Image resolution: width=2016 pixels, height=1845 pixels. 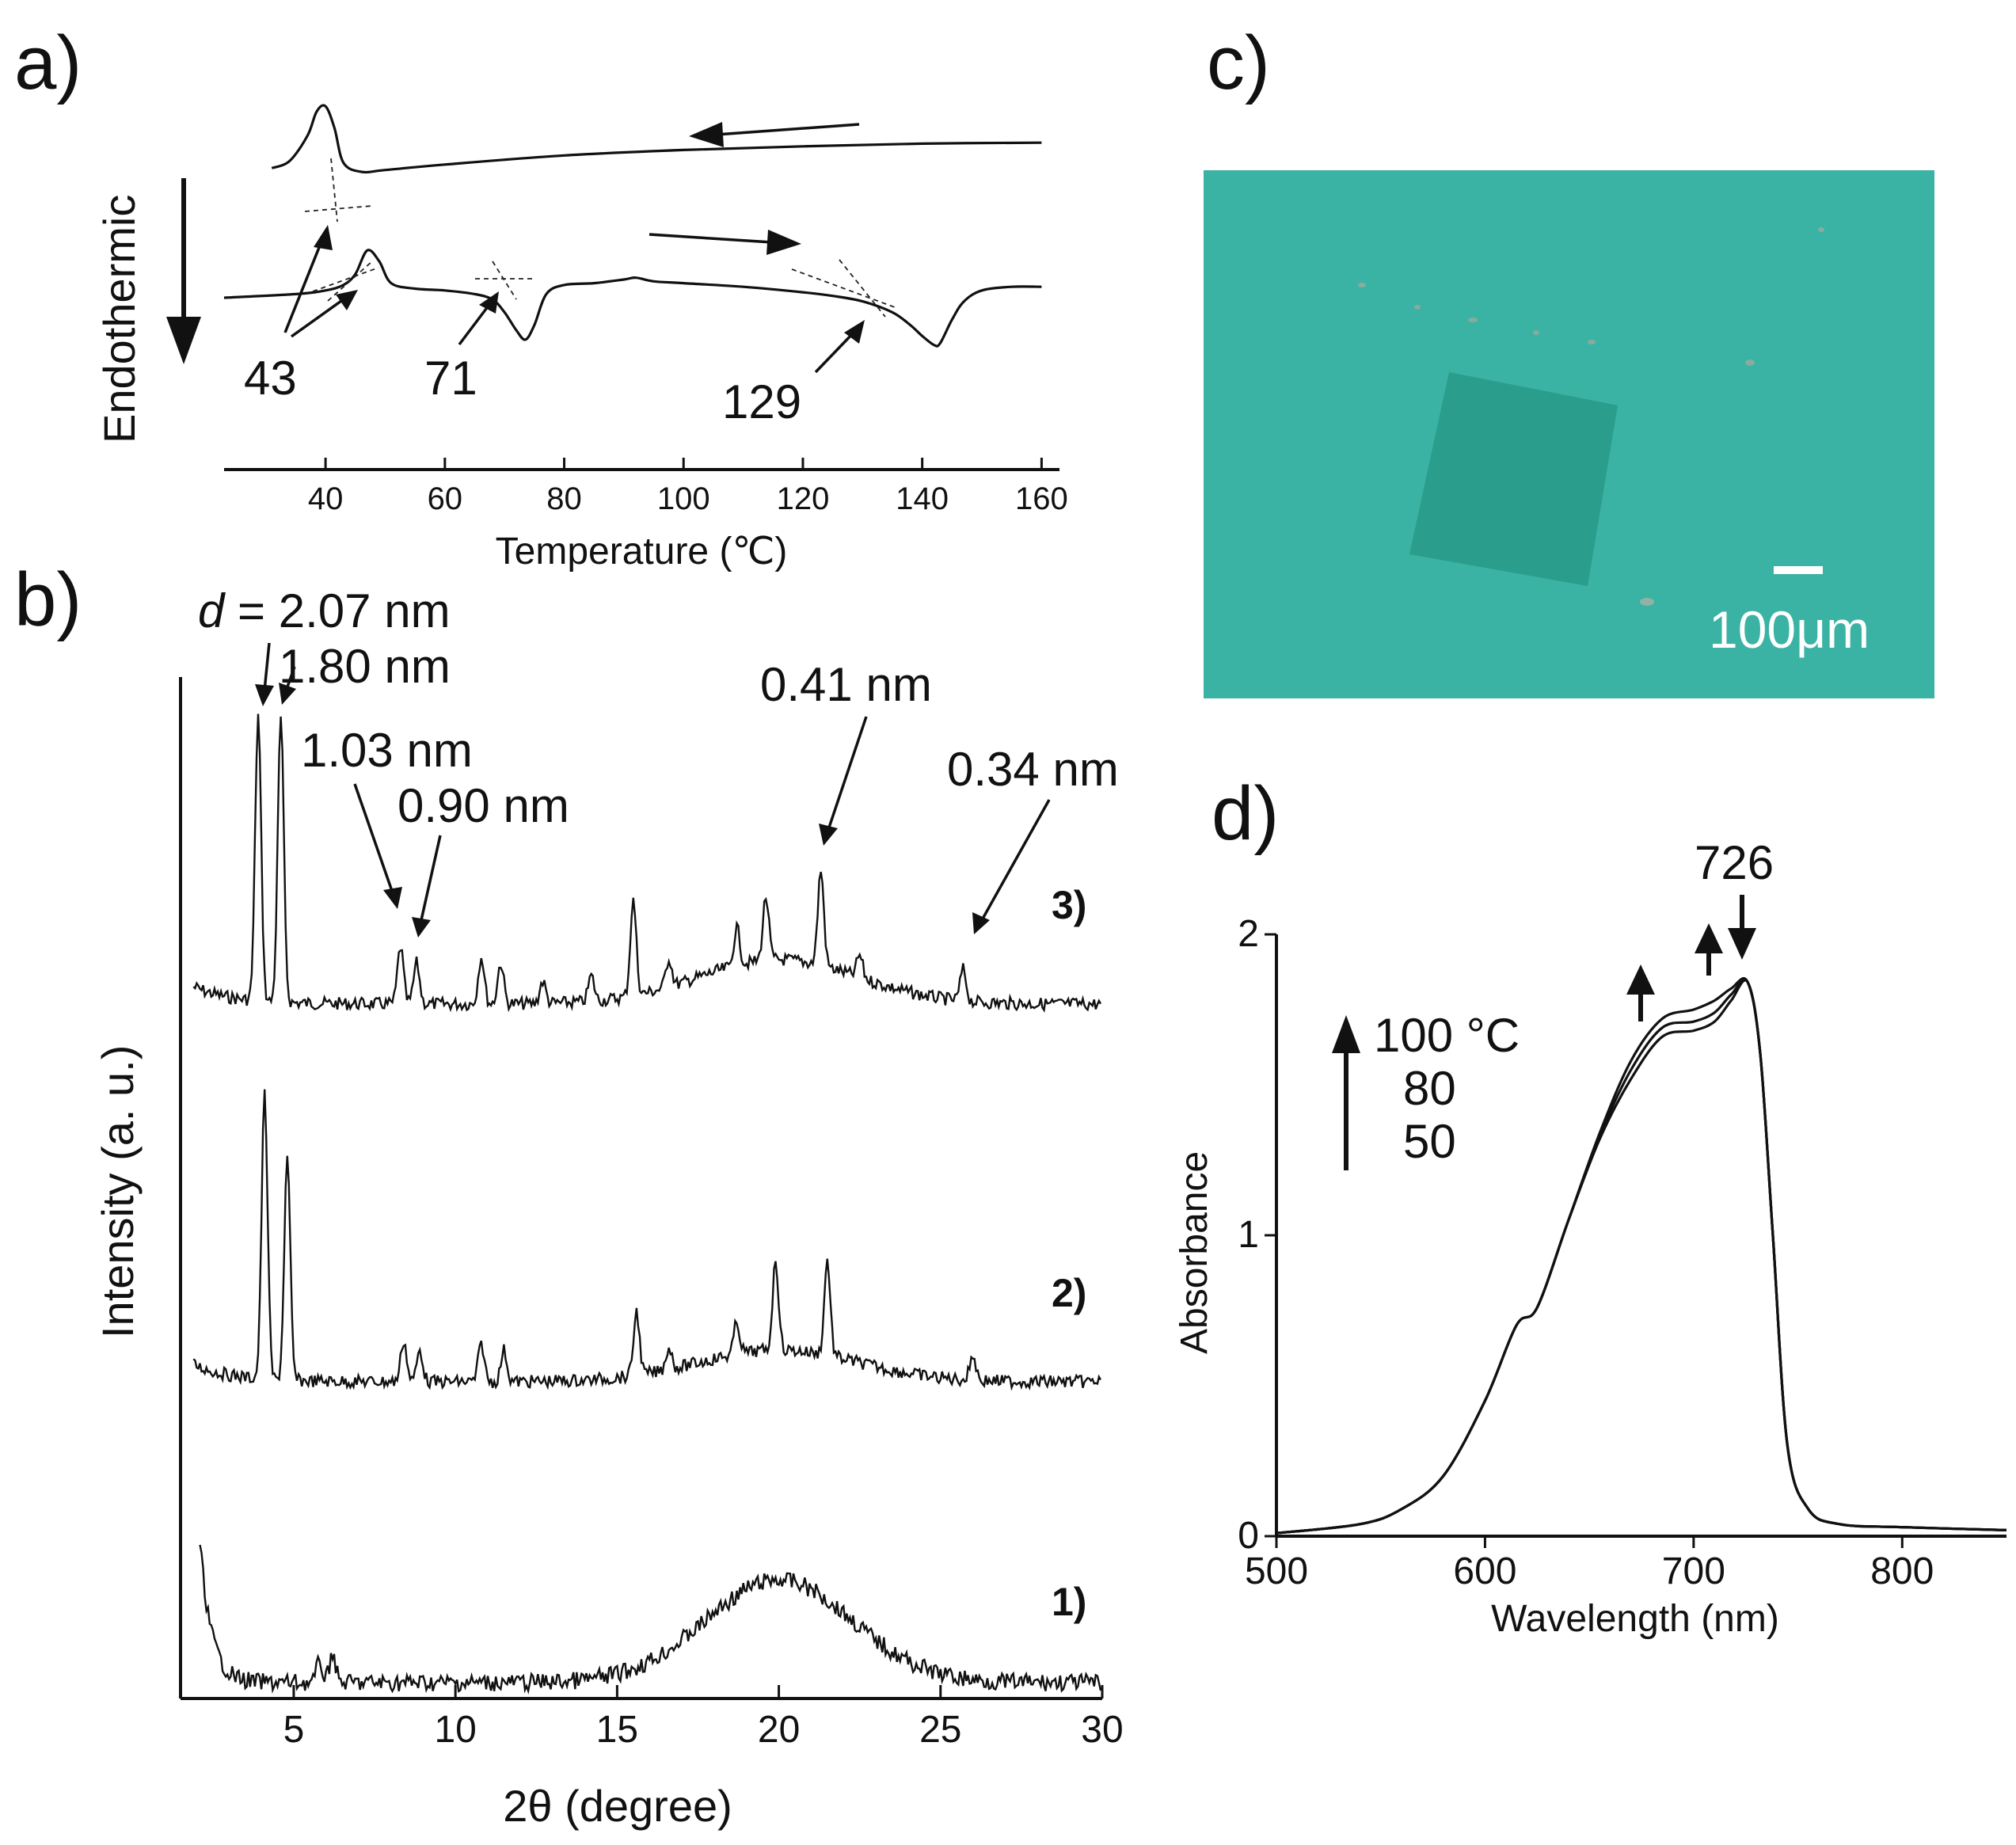 I want to click on dsc-x-ticks: 40 60 80 100 120 140 160, so click(x=688, y=487).